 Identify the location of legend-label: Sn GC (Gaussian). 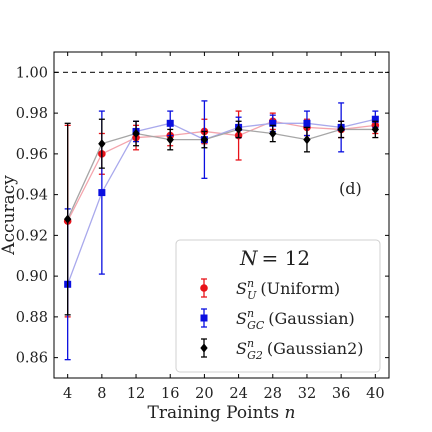
(295, 319).